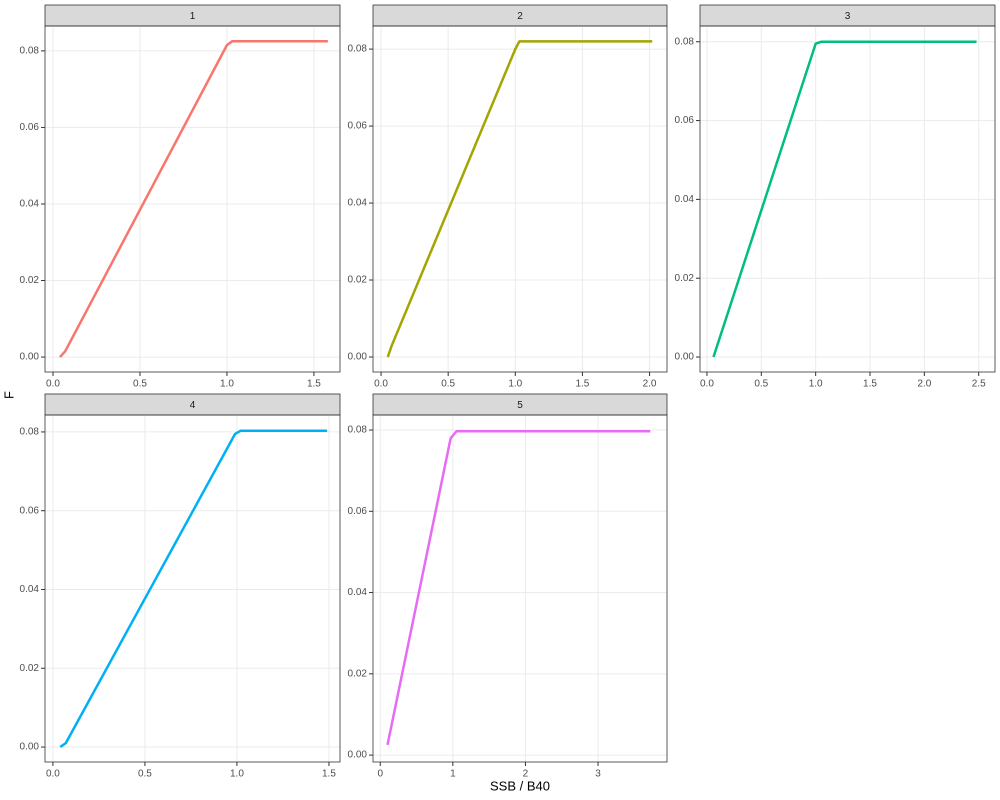  What do you see at coordinates (520, 785) in the screenshot?
I see `x-axis-title: SSB / B40` at bounding box center [520, 785].